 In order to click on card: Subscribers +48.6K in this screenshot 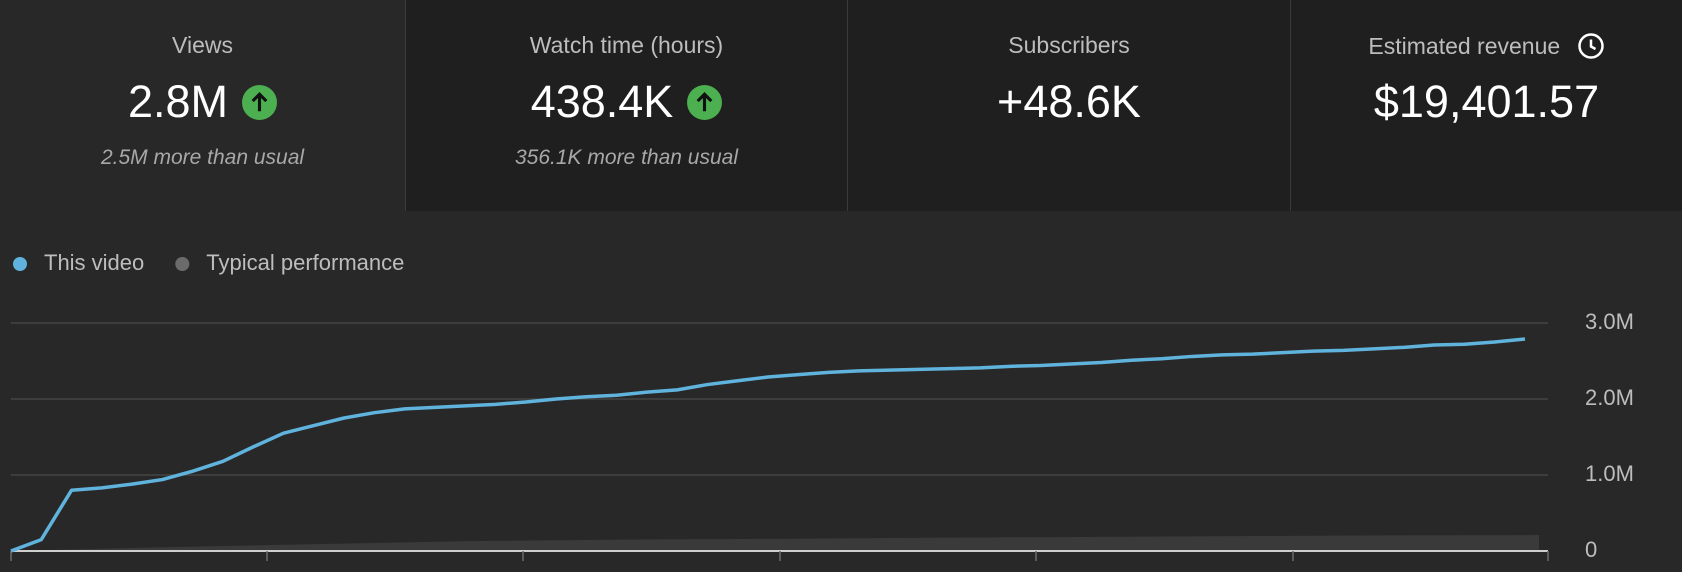, I will do `click(1068, 105)`.